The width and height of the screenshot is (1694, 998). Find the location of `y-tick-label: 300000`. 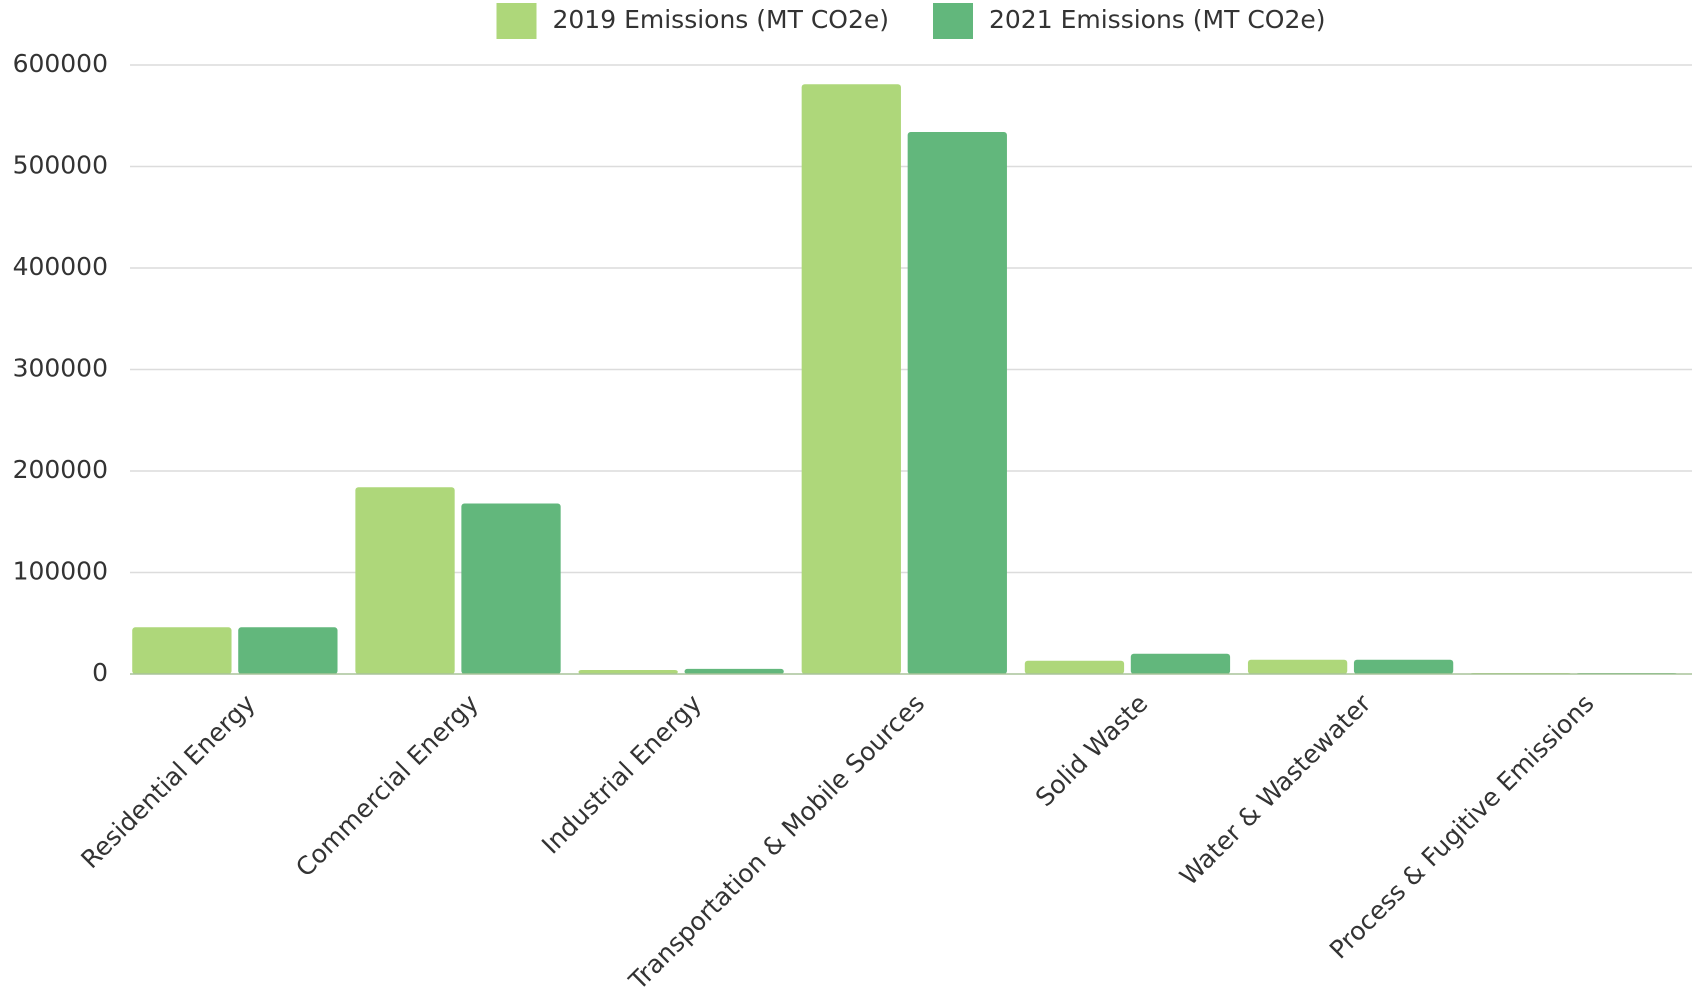

y-tick-label: 300000 is located at coordinates (60, 368).